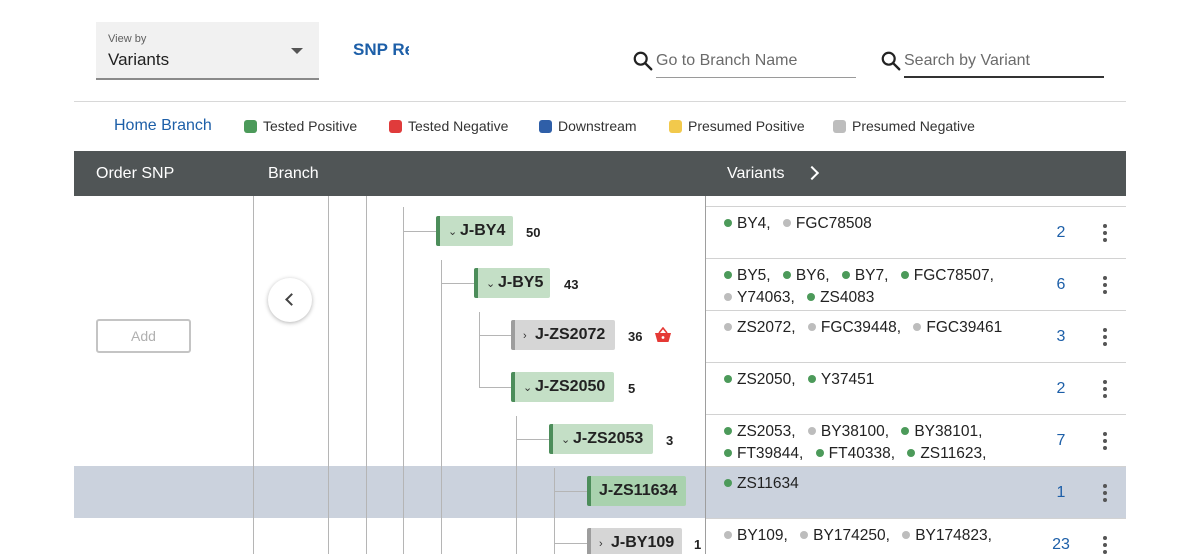 This screenshot has width=1200, height=554. Describe the element at coordinates (563, 335) in the screenshot. I see `branch-node: › J-ZS2072` at that location.